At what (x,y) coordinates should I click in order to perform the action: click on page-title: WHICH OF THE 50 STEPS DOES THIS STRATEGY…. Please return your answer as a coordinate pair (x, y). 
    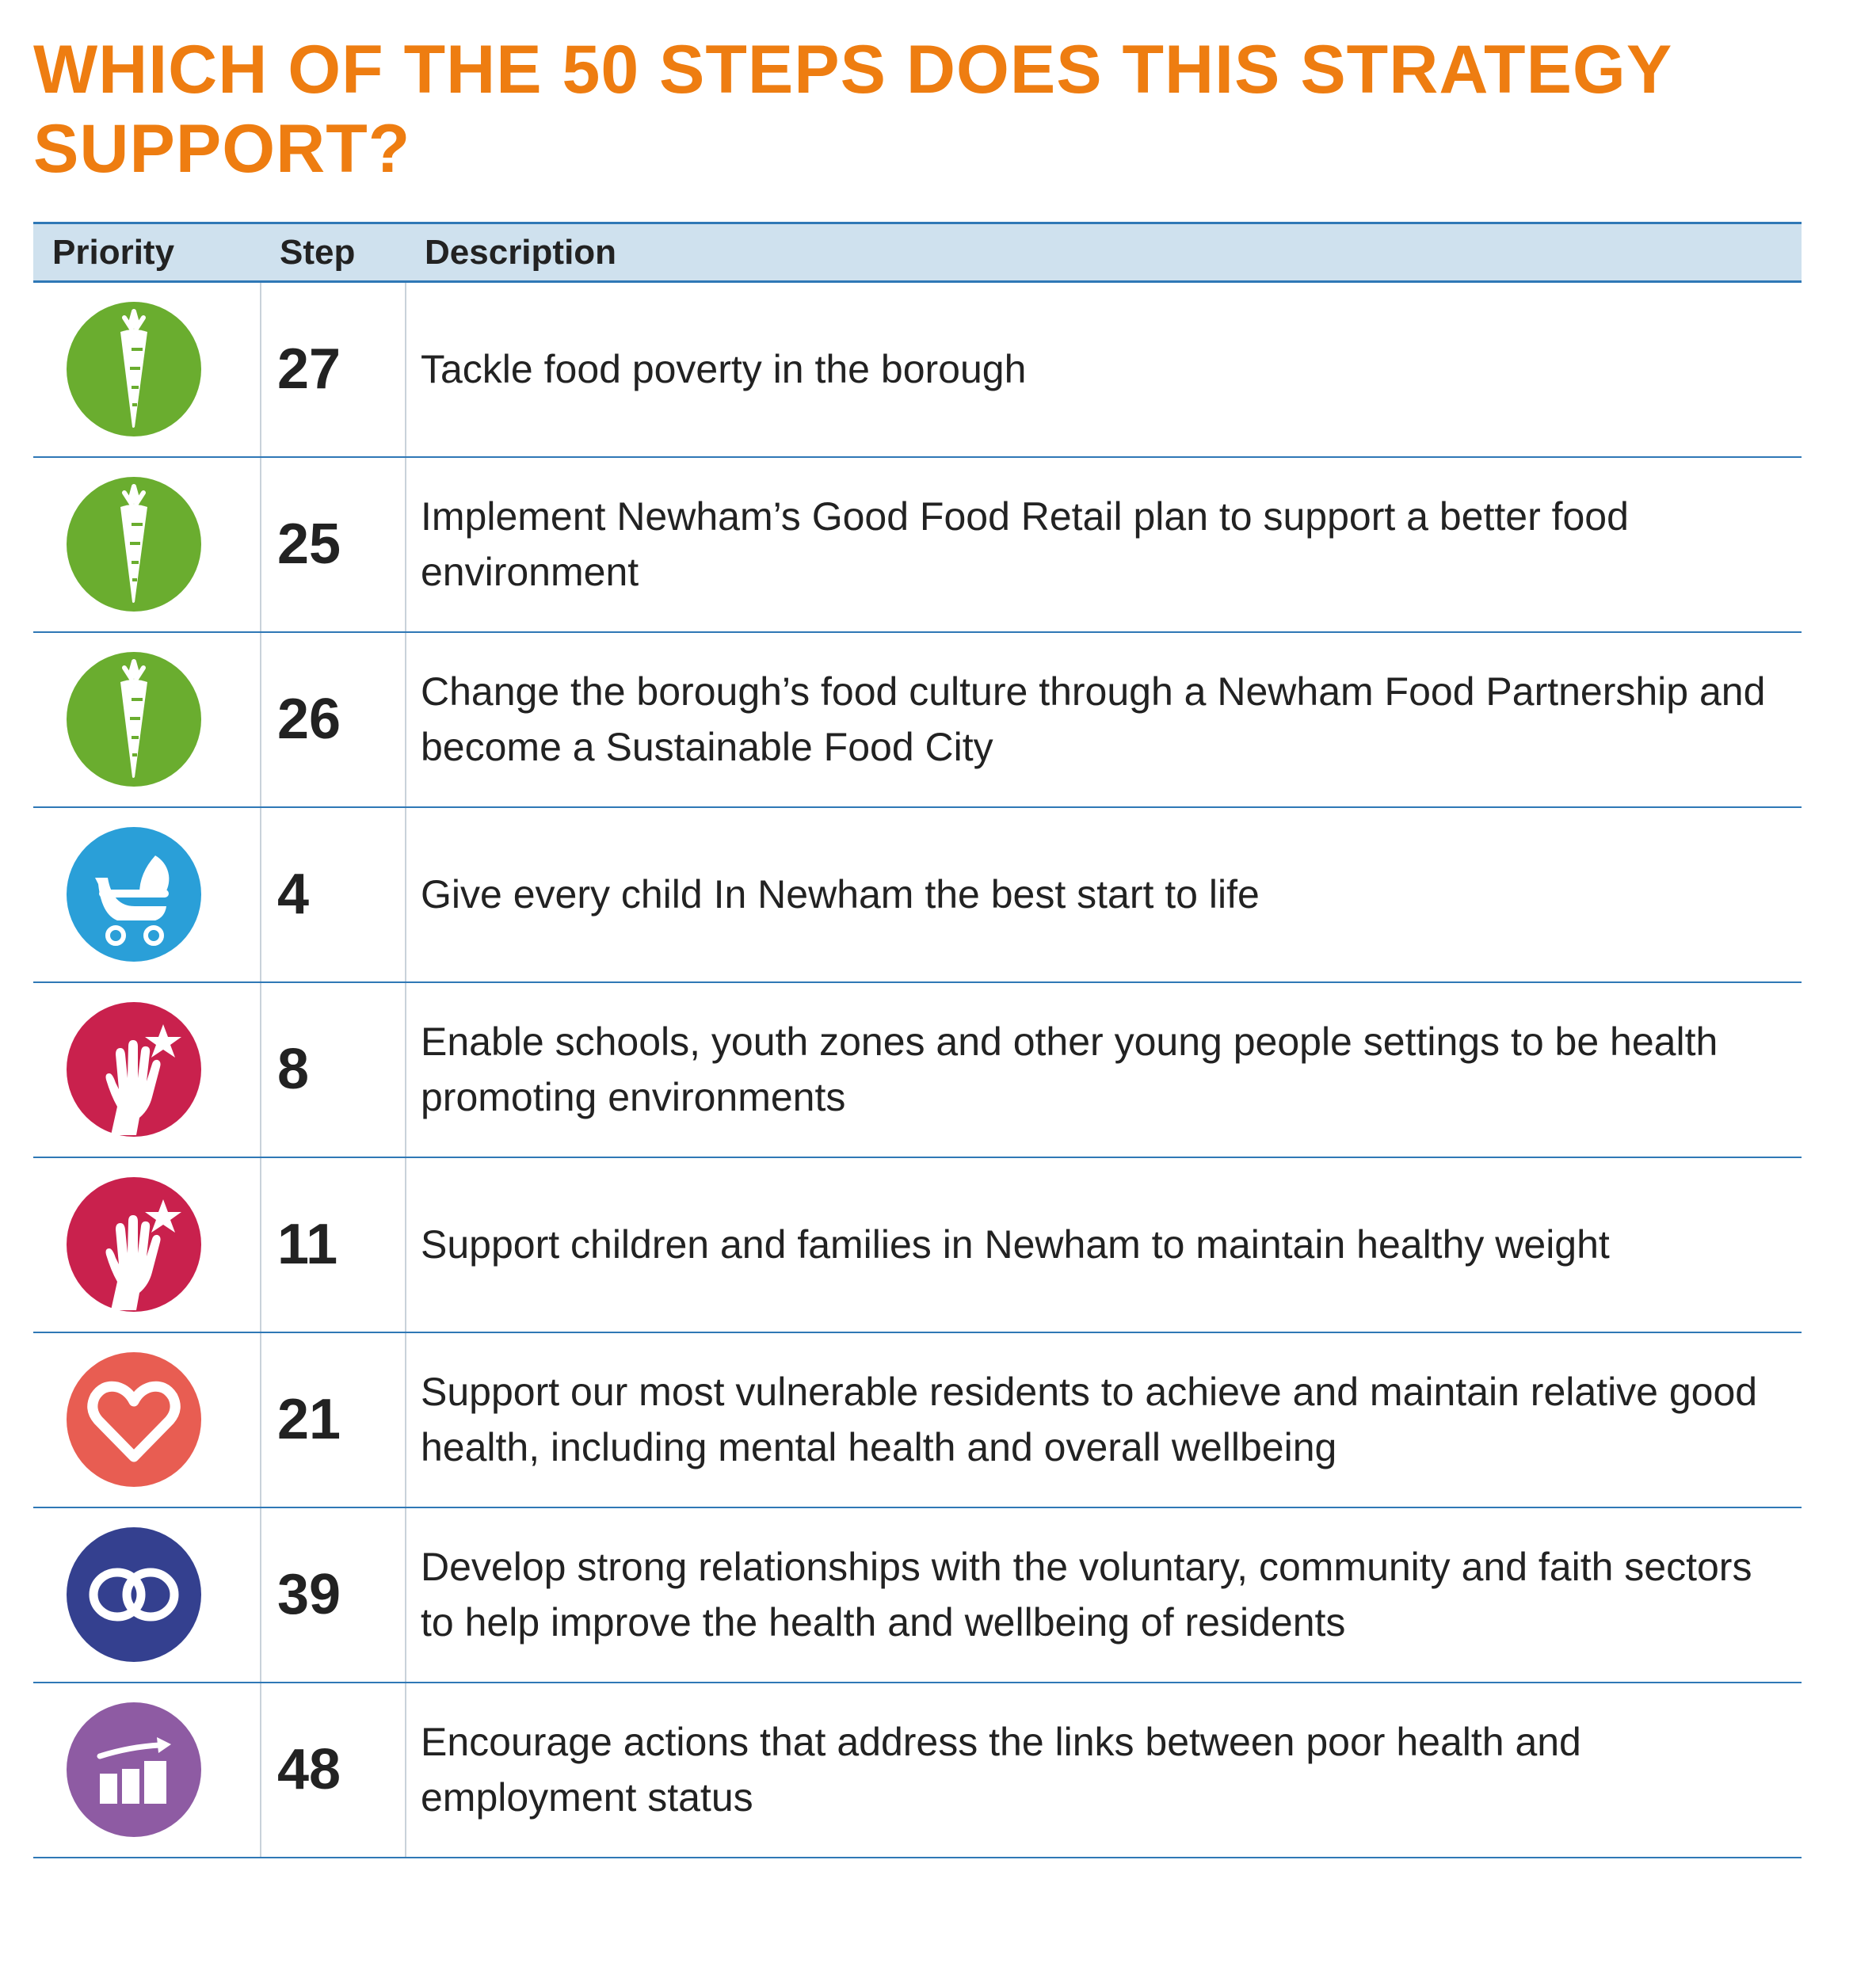
    Looking at the image, I should click on (852, 109).